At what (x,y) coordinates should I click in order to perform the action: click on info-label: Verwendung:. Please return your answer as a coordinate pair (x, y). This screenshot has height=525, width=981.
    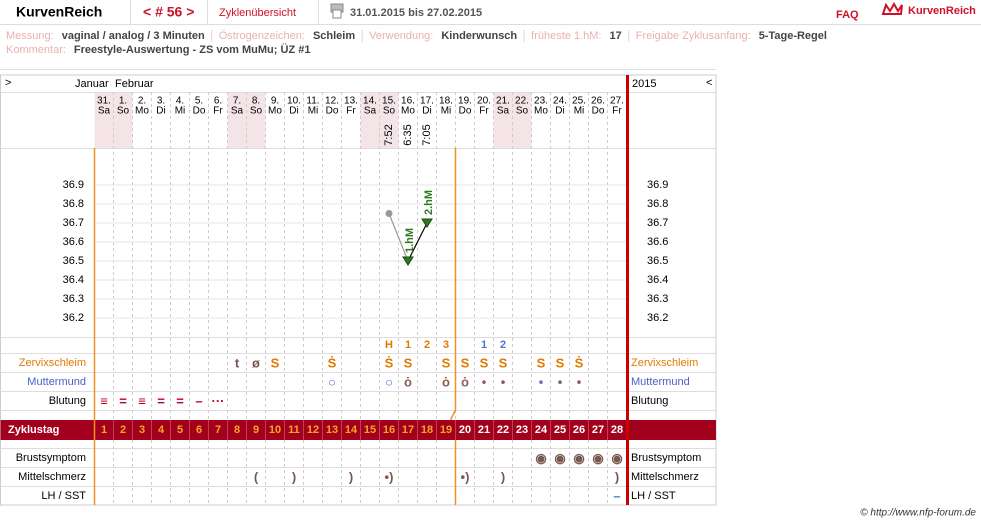
    Looking at the image, I should click on (401, 36).